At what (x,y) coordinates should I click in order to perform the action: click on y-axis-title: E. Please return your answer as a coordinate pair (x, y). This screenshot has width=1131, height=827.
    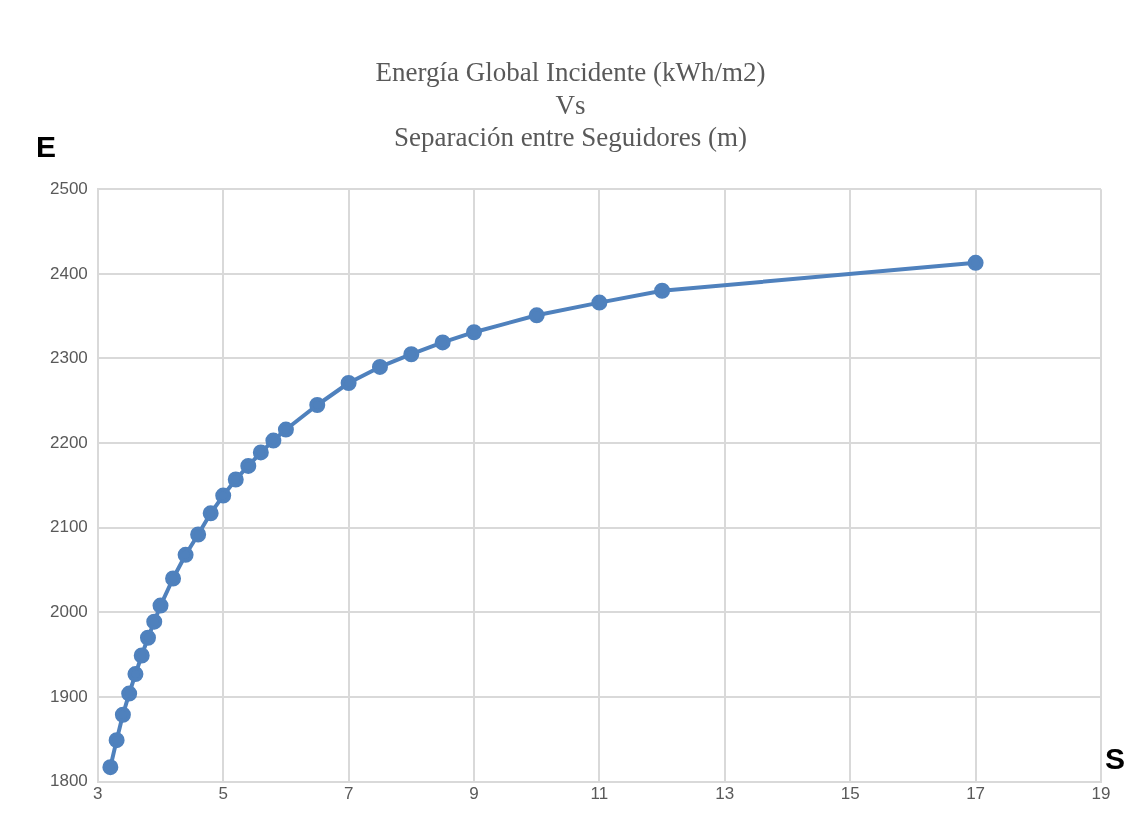
    Looking at the image, I should click on (46, 147).